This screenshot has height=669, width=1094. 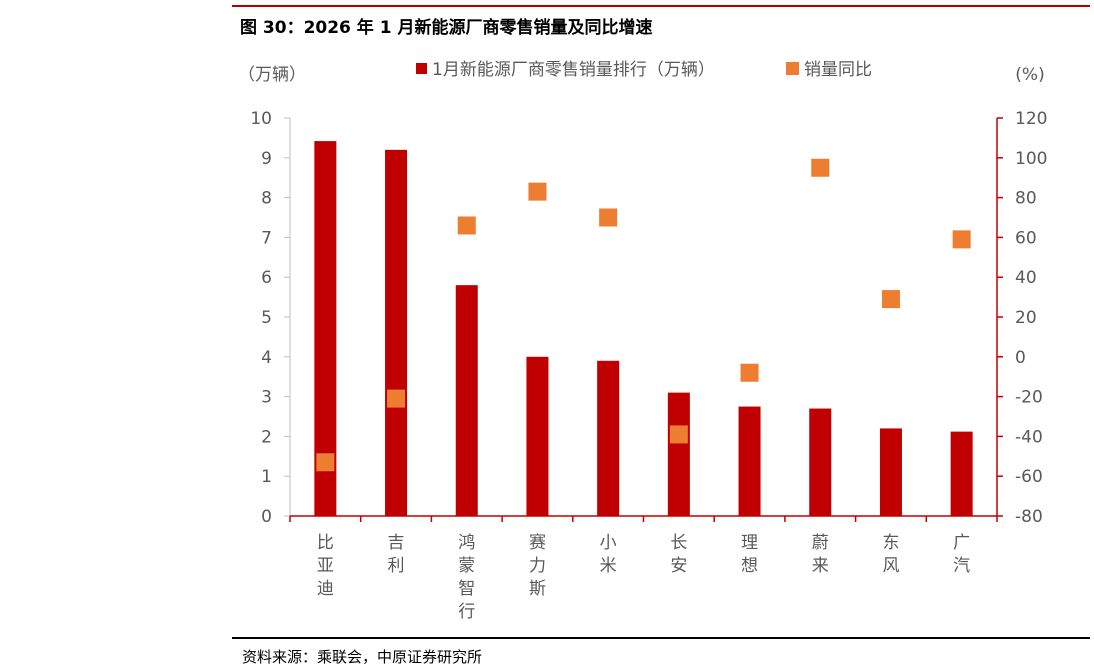 I want to click on left-tick-label: 7, so click(x=266, y=238).